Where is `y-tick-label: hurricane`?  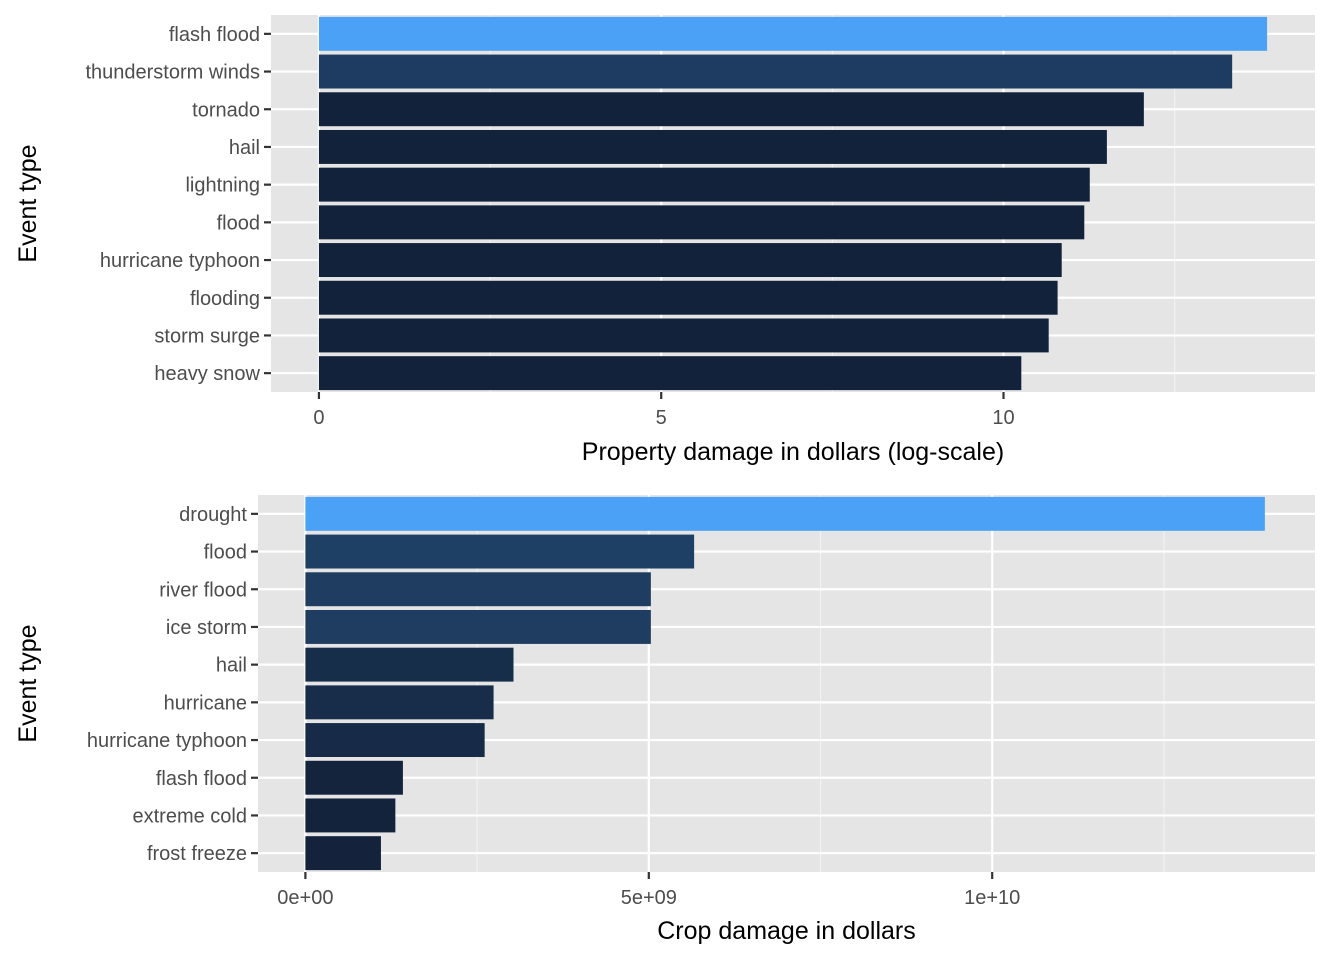 y-tick-label: hurricane is located at coordinates (205, 703).